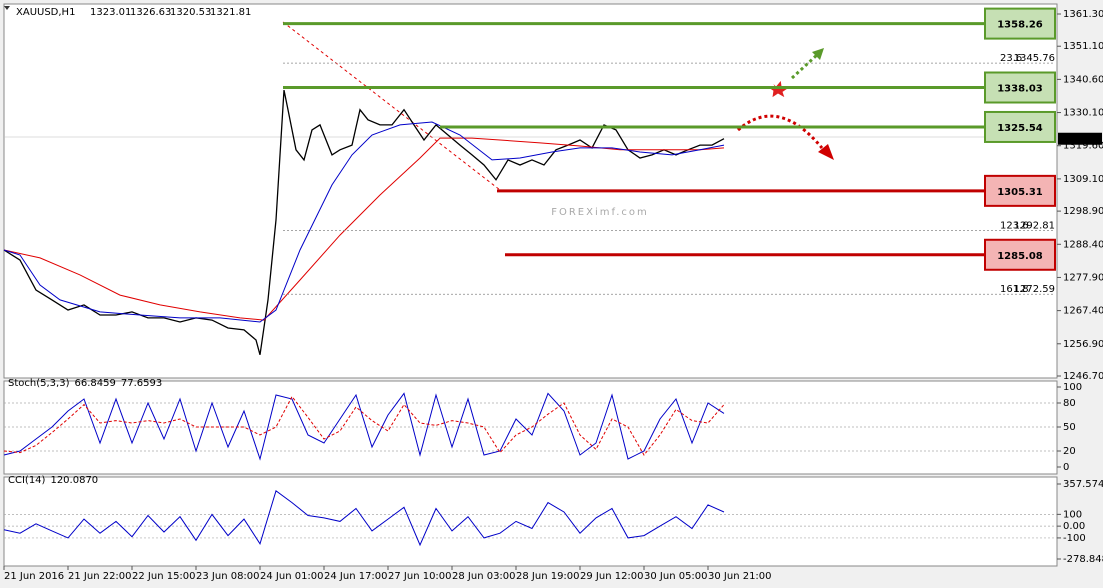  What do you see at coordinates (45, 12) in the screenshot?
I see `chart-title: XAUUSD,H1` at bounding box center [45, 12].